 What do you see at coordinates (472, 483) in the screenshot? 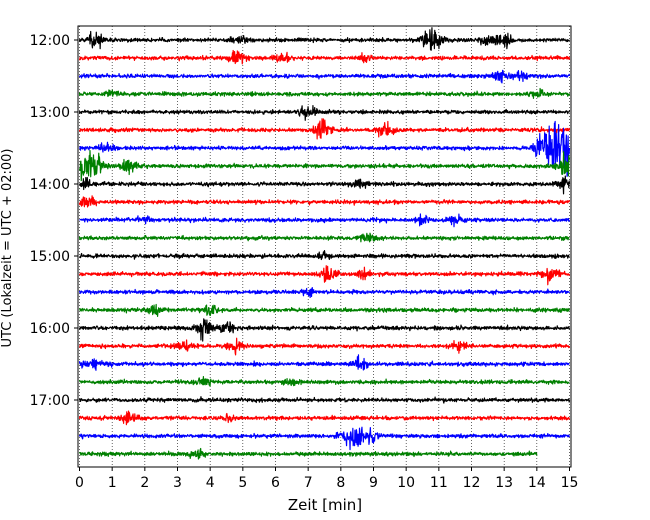
I see `x-tick-label: 12` at bounding box center [472, 483].